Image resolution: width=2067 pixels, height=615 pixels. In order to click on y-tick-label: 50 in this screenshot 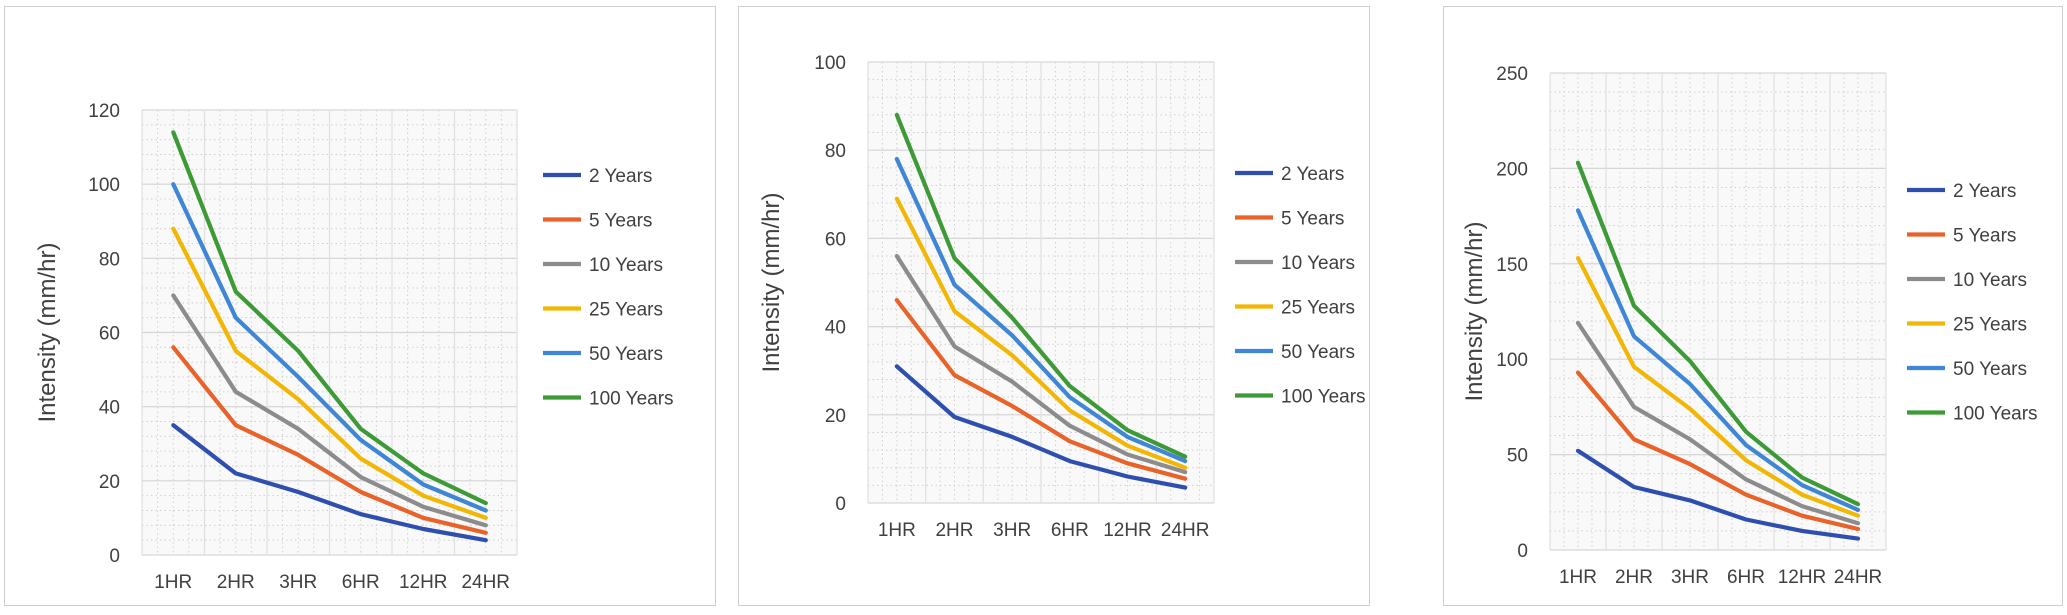, I will do `click(1517, 456)`.